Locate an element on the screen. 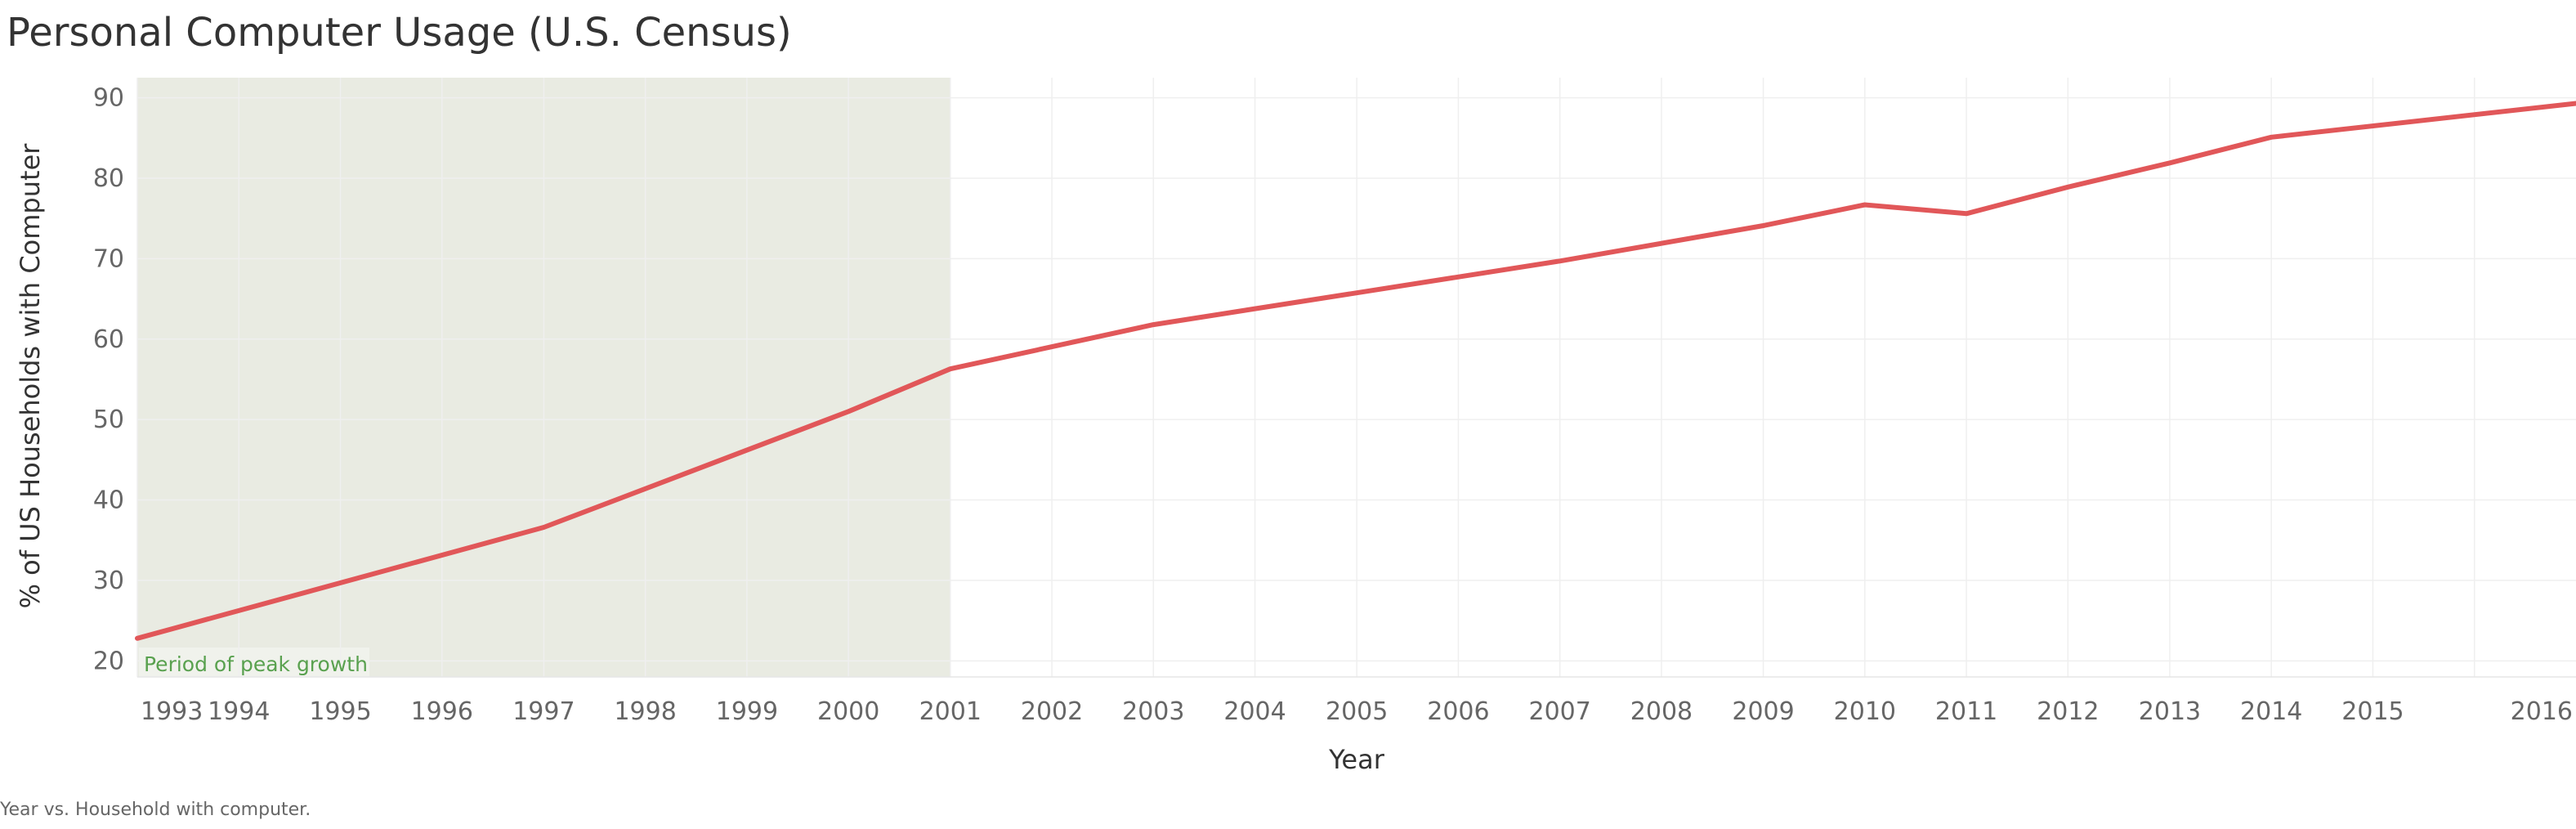  x-tick-label: 1994 is located at coordinates (239, 711).